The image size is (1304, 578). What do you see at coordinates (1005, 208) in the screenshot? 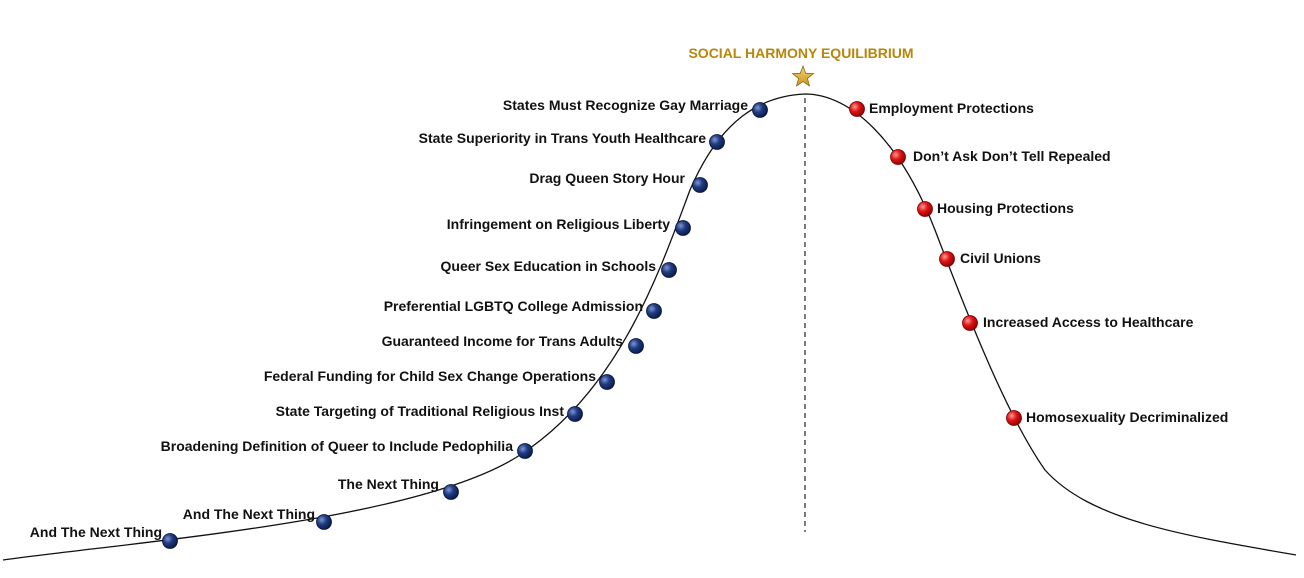
I see `right-label-housing-protections: Housing Protections` at bounding box center [1005, 208].